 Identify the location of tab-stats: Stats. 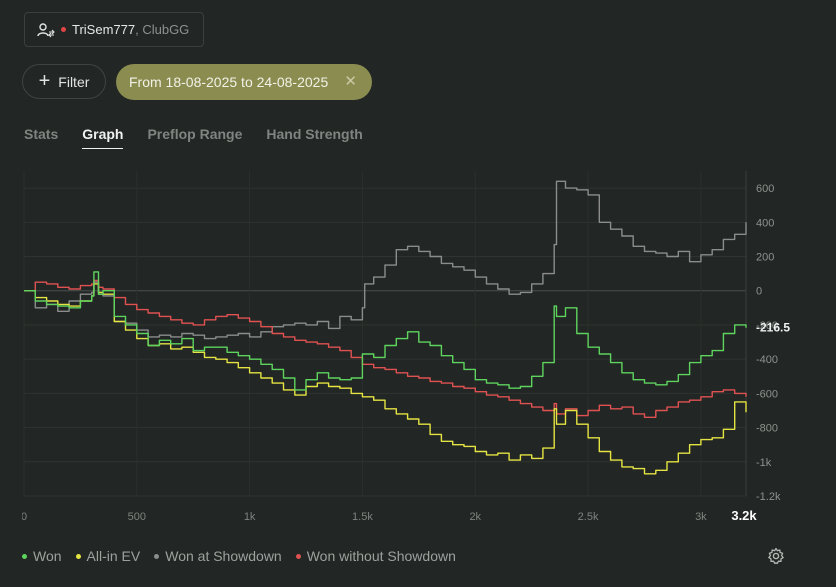
(41, 134).